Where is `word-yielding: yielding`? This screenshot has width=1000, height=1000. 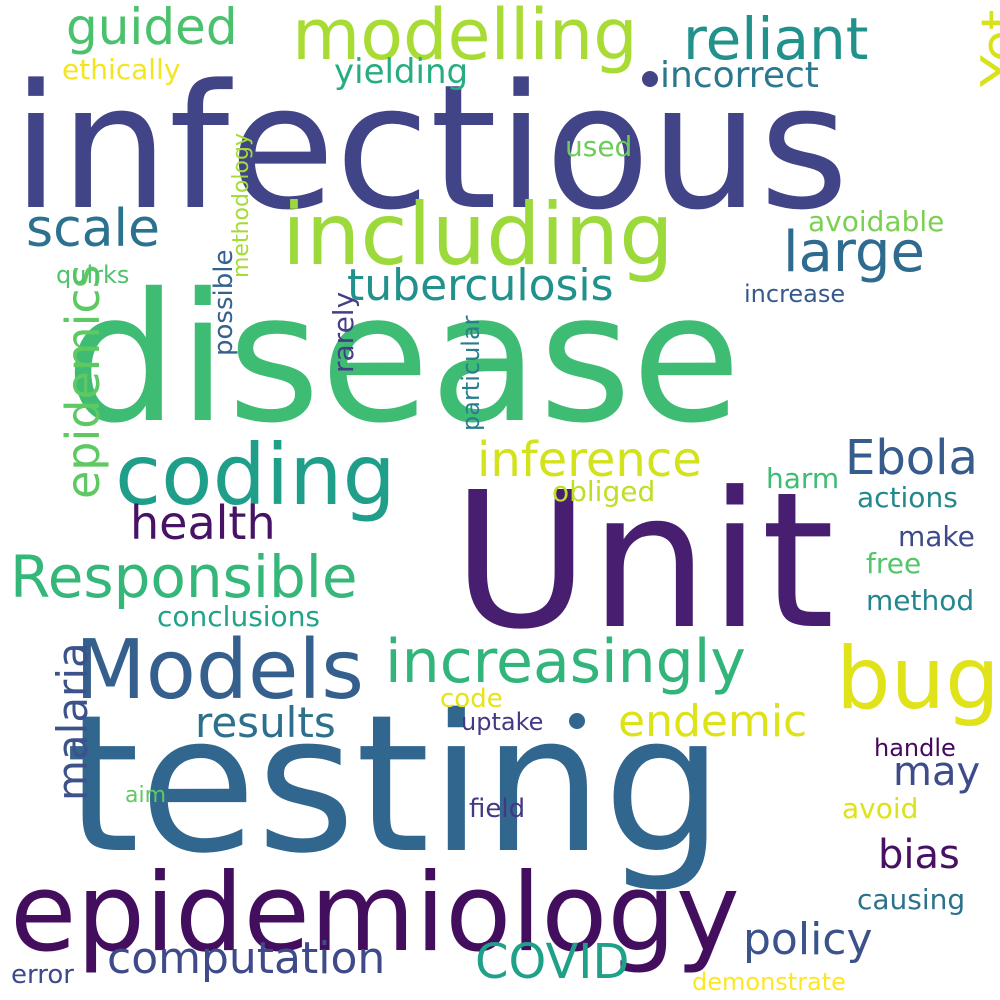 word-yielding: yielding is located at coordinates (401, 72).